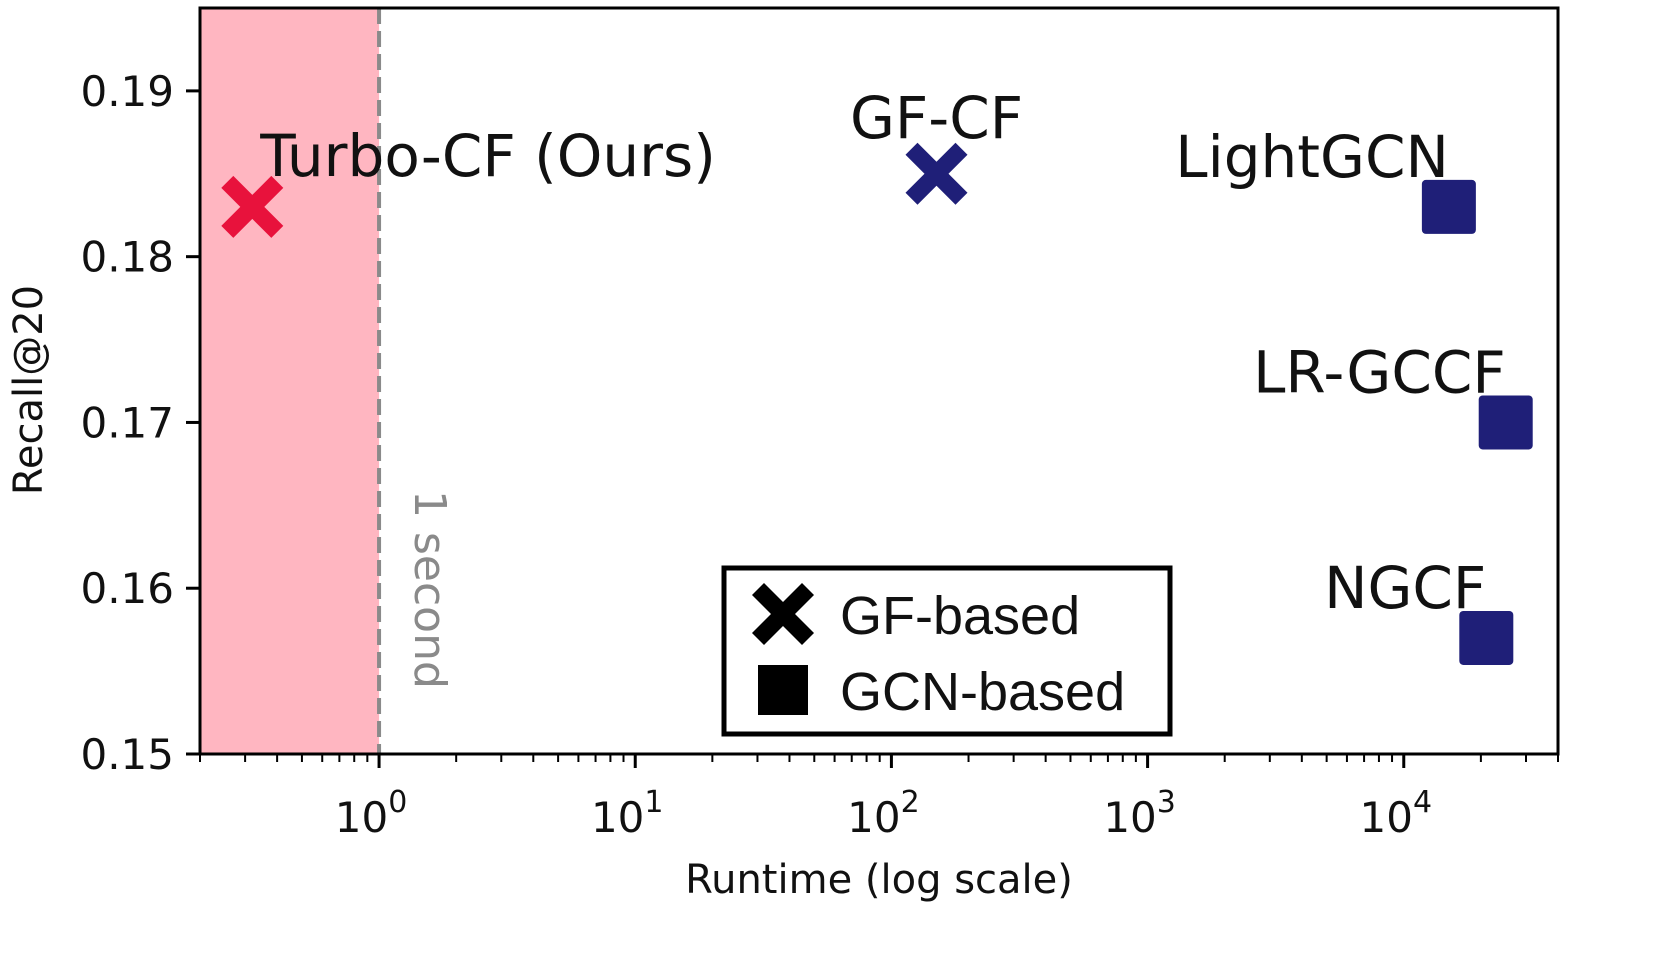 This screenshot has height=955, width=1663. What do you see at coordinates (1405, 588) in the screenshot?
I see `point-label-ngcf: NGCF` at bounding box center [1405, 588].